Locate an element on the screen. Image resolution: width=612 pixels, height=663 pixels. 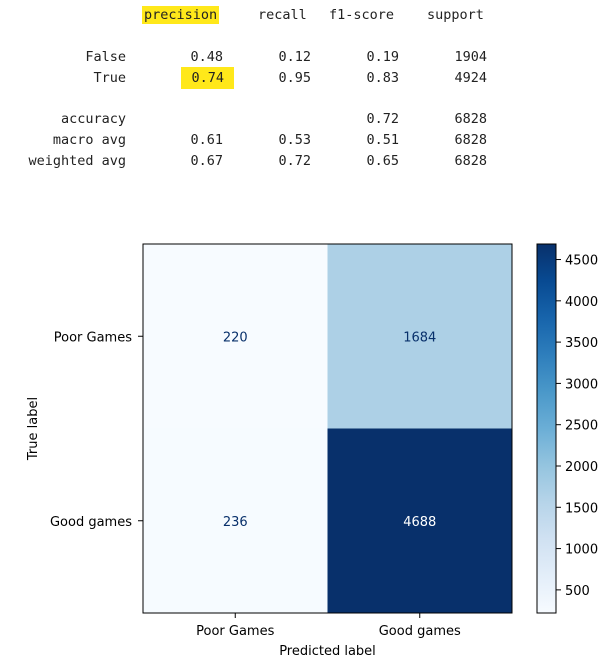
colorbar-tick-label: 2000 is located at coordinates (581, 467).